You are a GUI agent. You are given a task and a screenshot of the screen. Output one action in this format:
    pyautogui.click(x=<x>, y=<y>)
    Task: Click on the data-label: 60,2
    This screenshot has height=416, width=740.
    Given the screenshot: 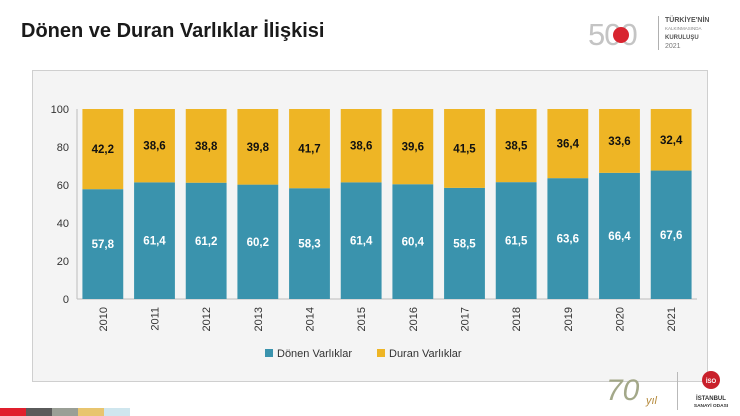 What is the action you would take?
    pyautogui.click(x=258, y=243)
    